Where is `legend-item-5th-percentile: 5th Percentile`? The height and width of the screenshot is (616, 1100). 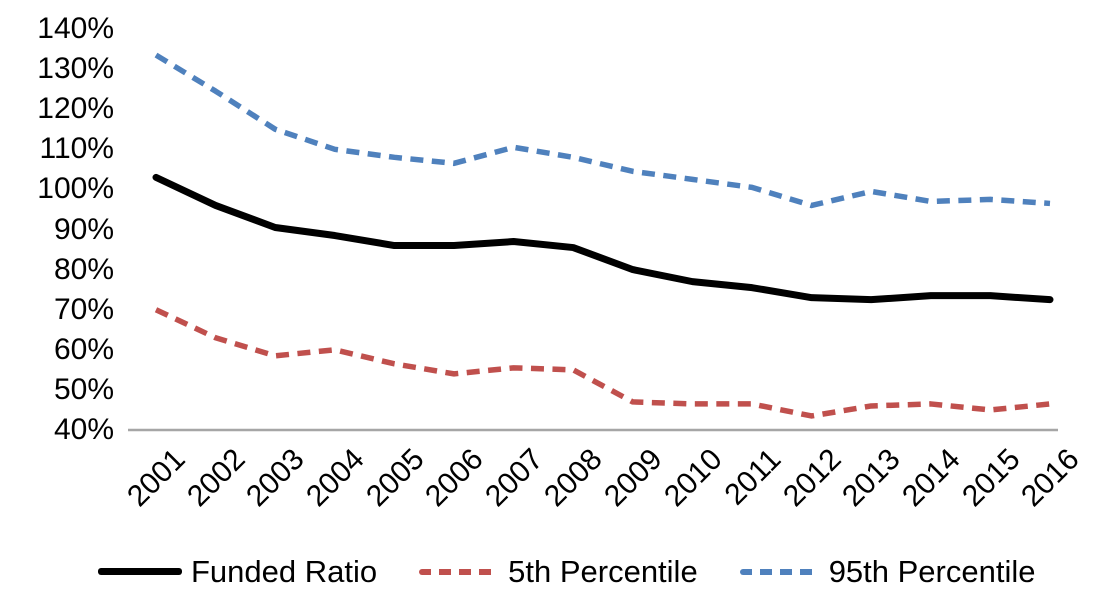
legend-item-5th-percentile: 5th Percentile is located at coordinates (558, 571).